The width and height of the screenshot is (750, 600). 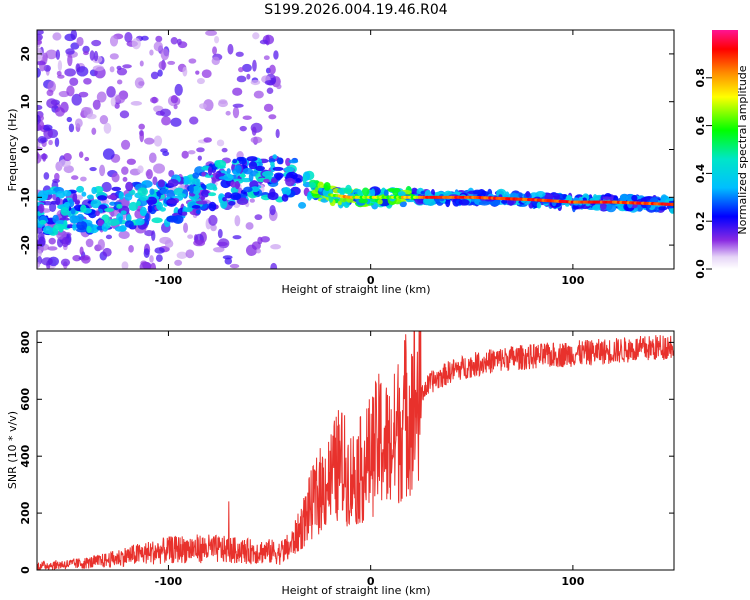 I want to click on y-tick-label: -20, so click(x=25, y=245).